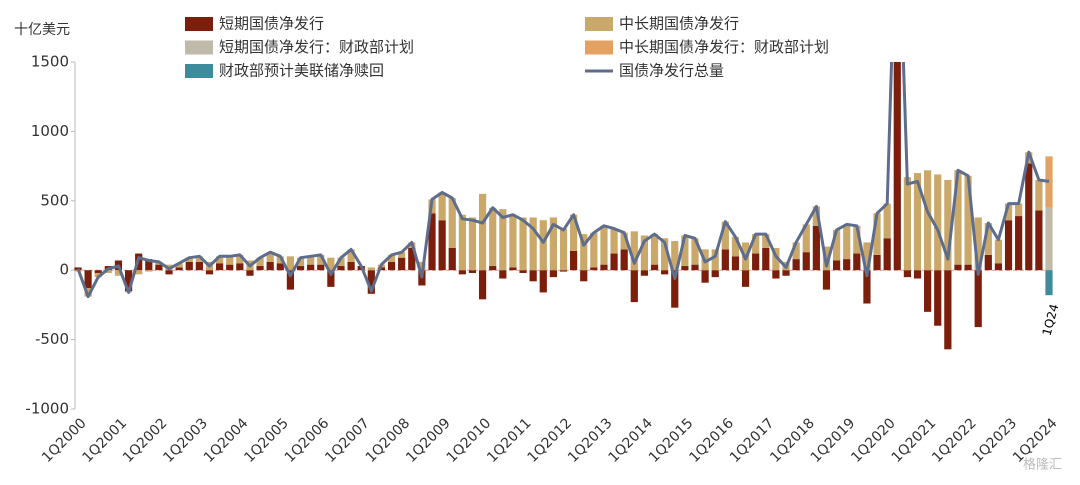  What do you see at coordinates (64, 270) in the screenshot?
I see `y-tick-label: 0` at bounding box center [64, 270].